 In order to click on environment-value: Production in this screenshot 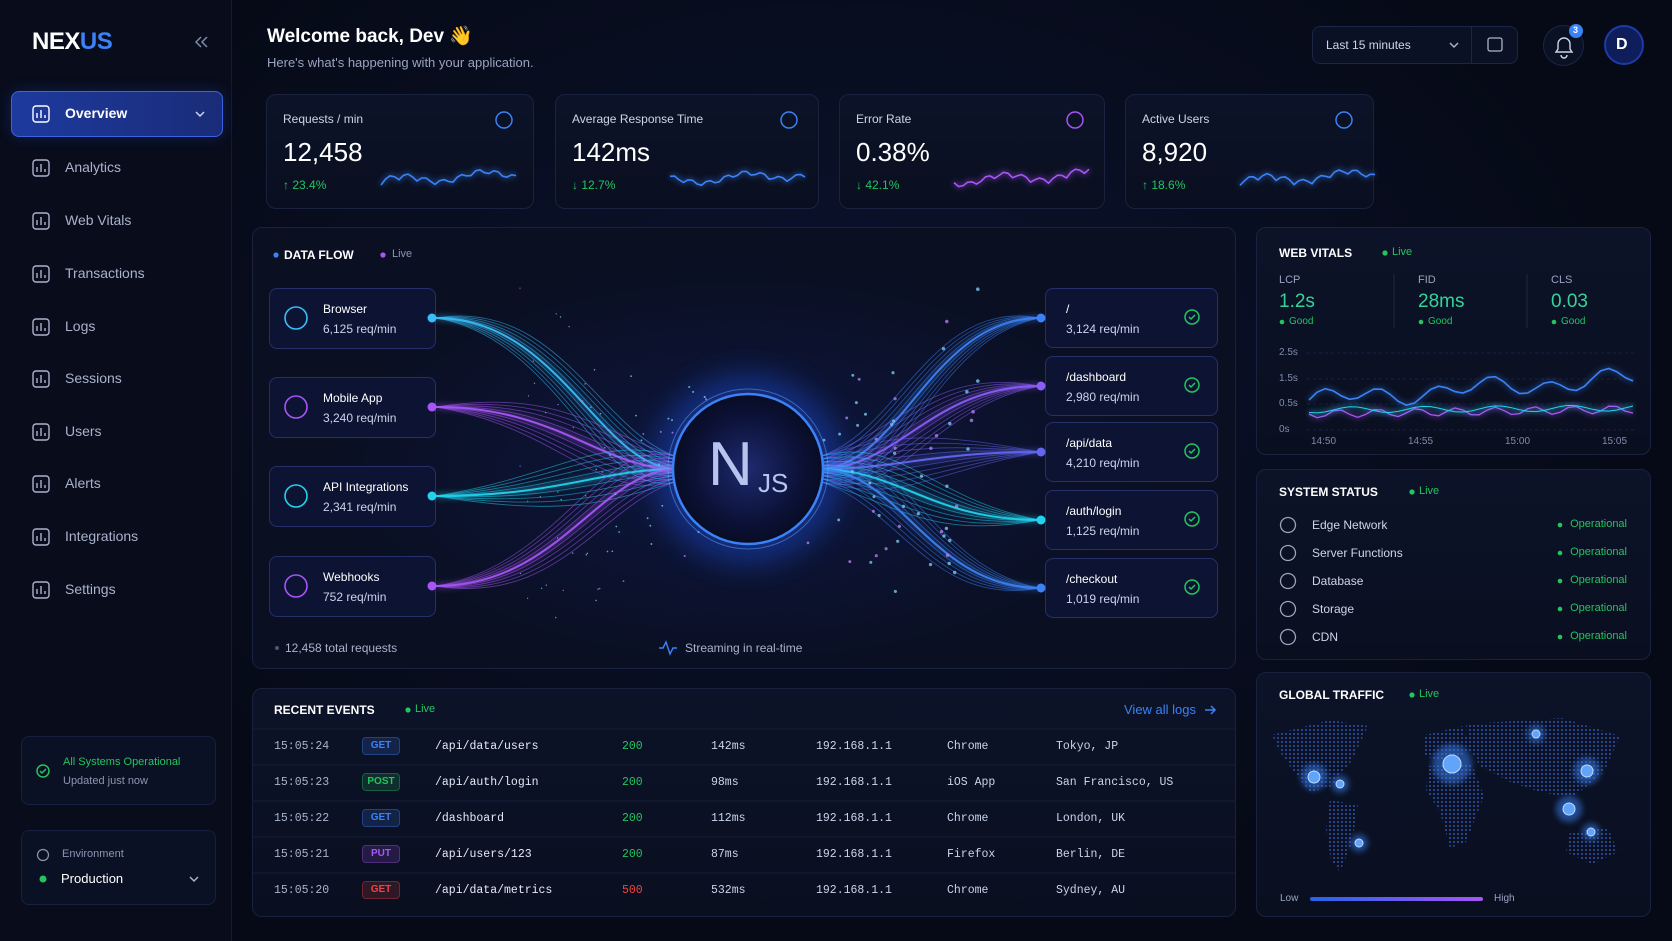, I will do `click(92, 878)`.